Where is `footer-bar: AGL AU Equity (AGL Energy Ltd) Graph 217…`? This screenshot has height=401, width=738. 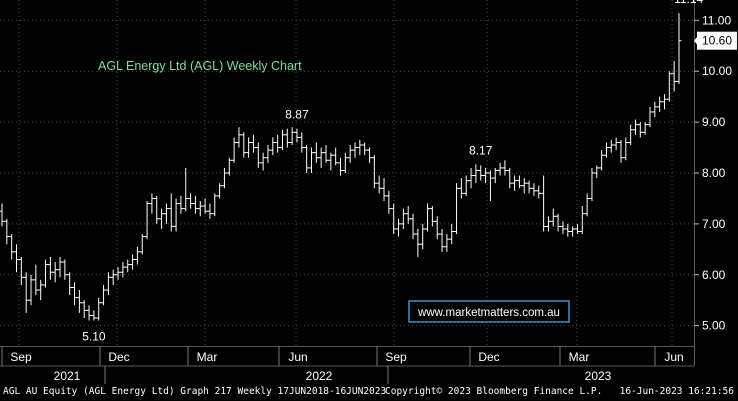 footer-bar: AGL AU Equity (AGL Energy Ltd) Graph 217… is located at coordinates (369, 392).